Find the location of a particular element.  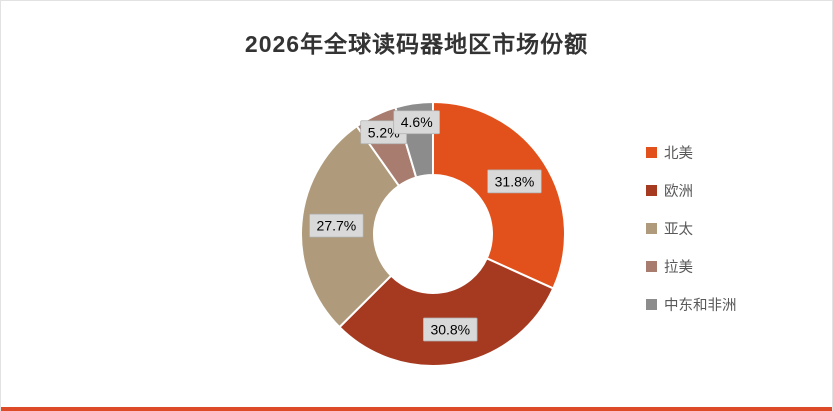

legend-item-4: 中东和非洲 is located at coordinates (691, 304).